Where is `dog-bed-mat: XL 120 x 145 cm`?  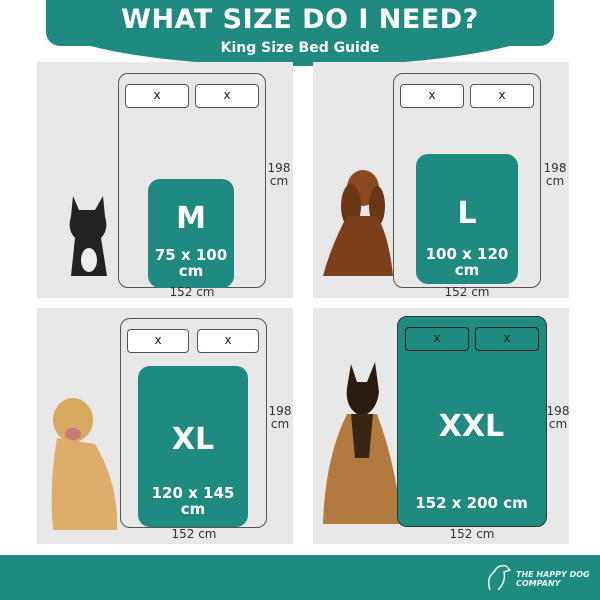
dog-bed-mat: XL 120 x 145 cm is located at coordinates (193, 446).